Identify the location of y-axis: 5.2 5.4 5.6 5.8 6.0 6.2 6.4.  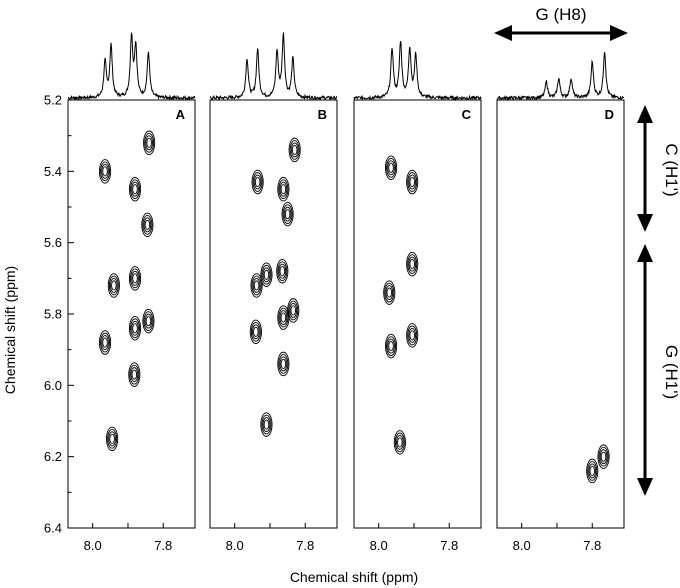
(59, 314).